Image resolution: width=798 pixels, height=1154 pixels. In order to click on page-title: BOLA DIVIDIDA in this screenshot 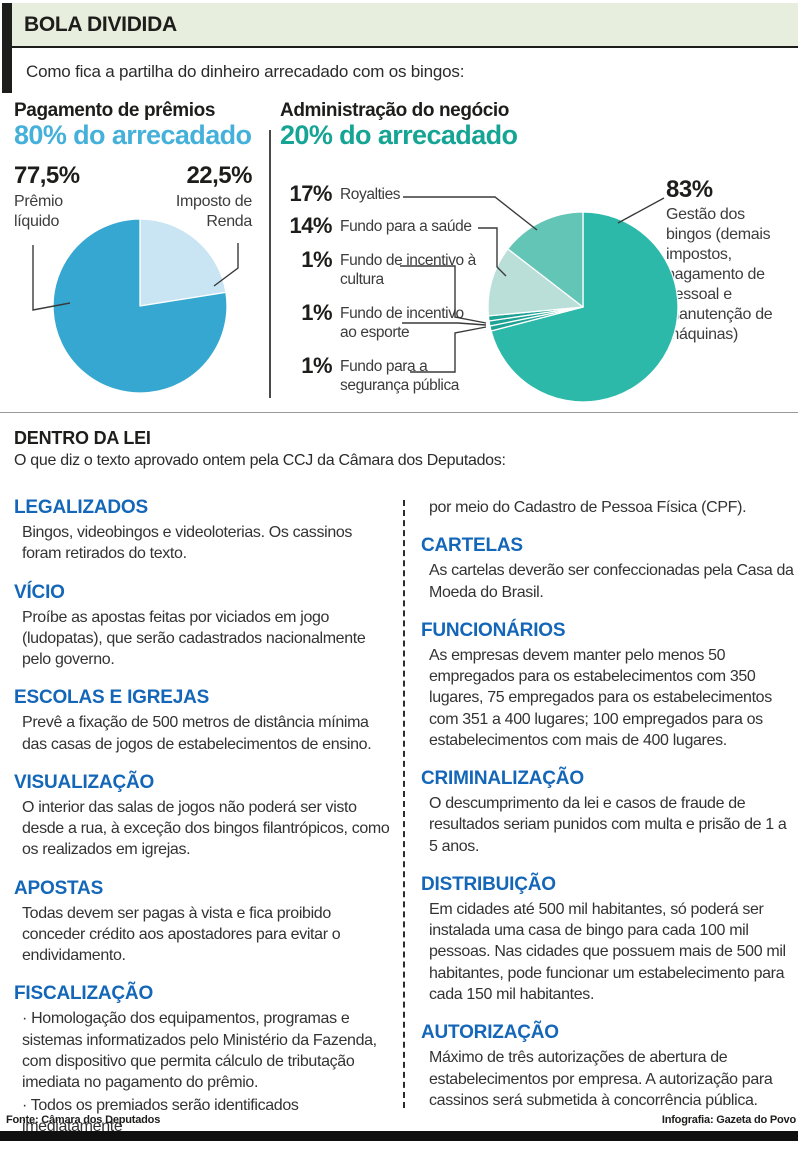, I will do `click(100, 24)`.